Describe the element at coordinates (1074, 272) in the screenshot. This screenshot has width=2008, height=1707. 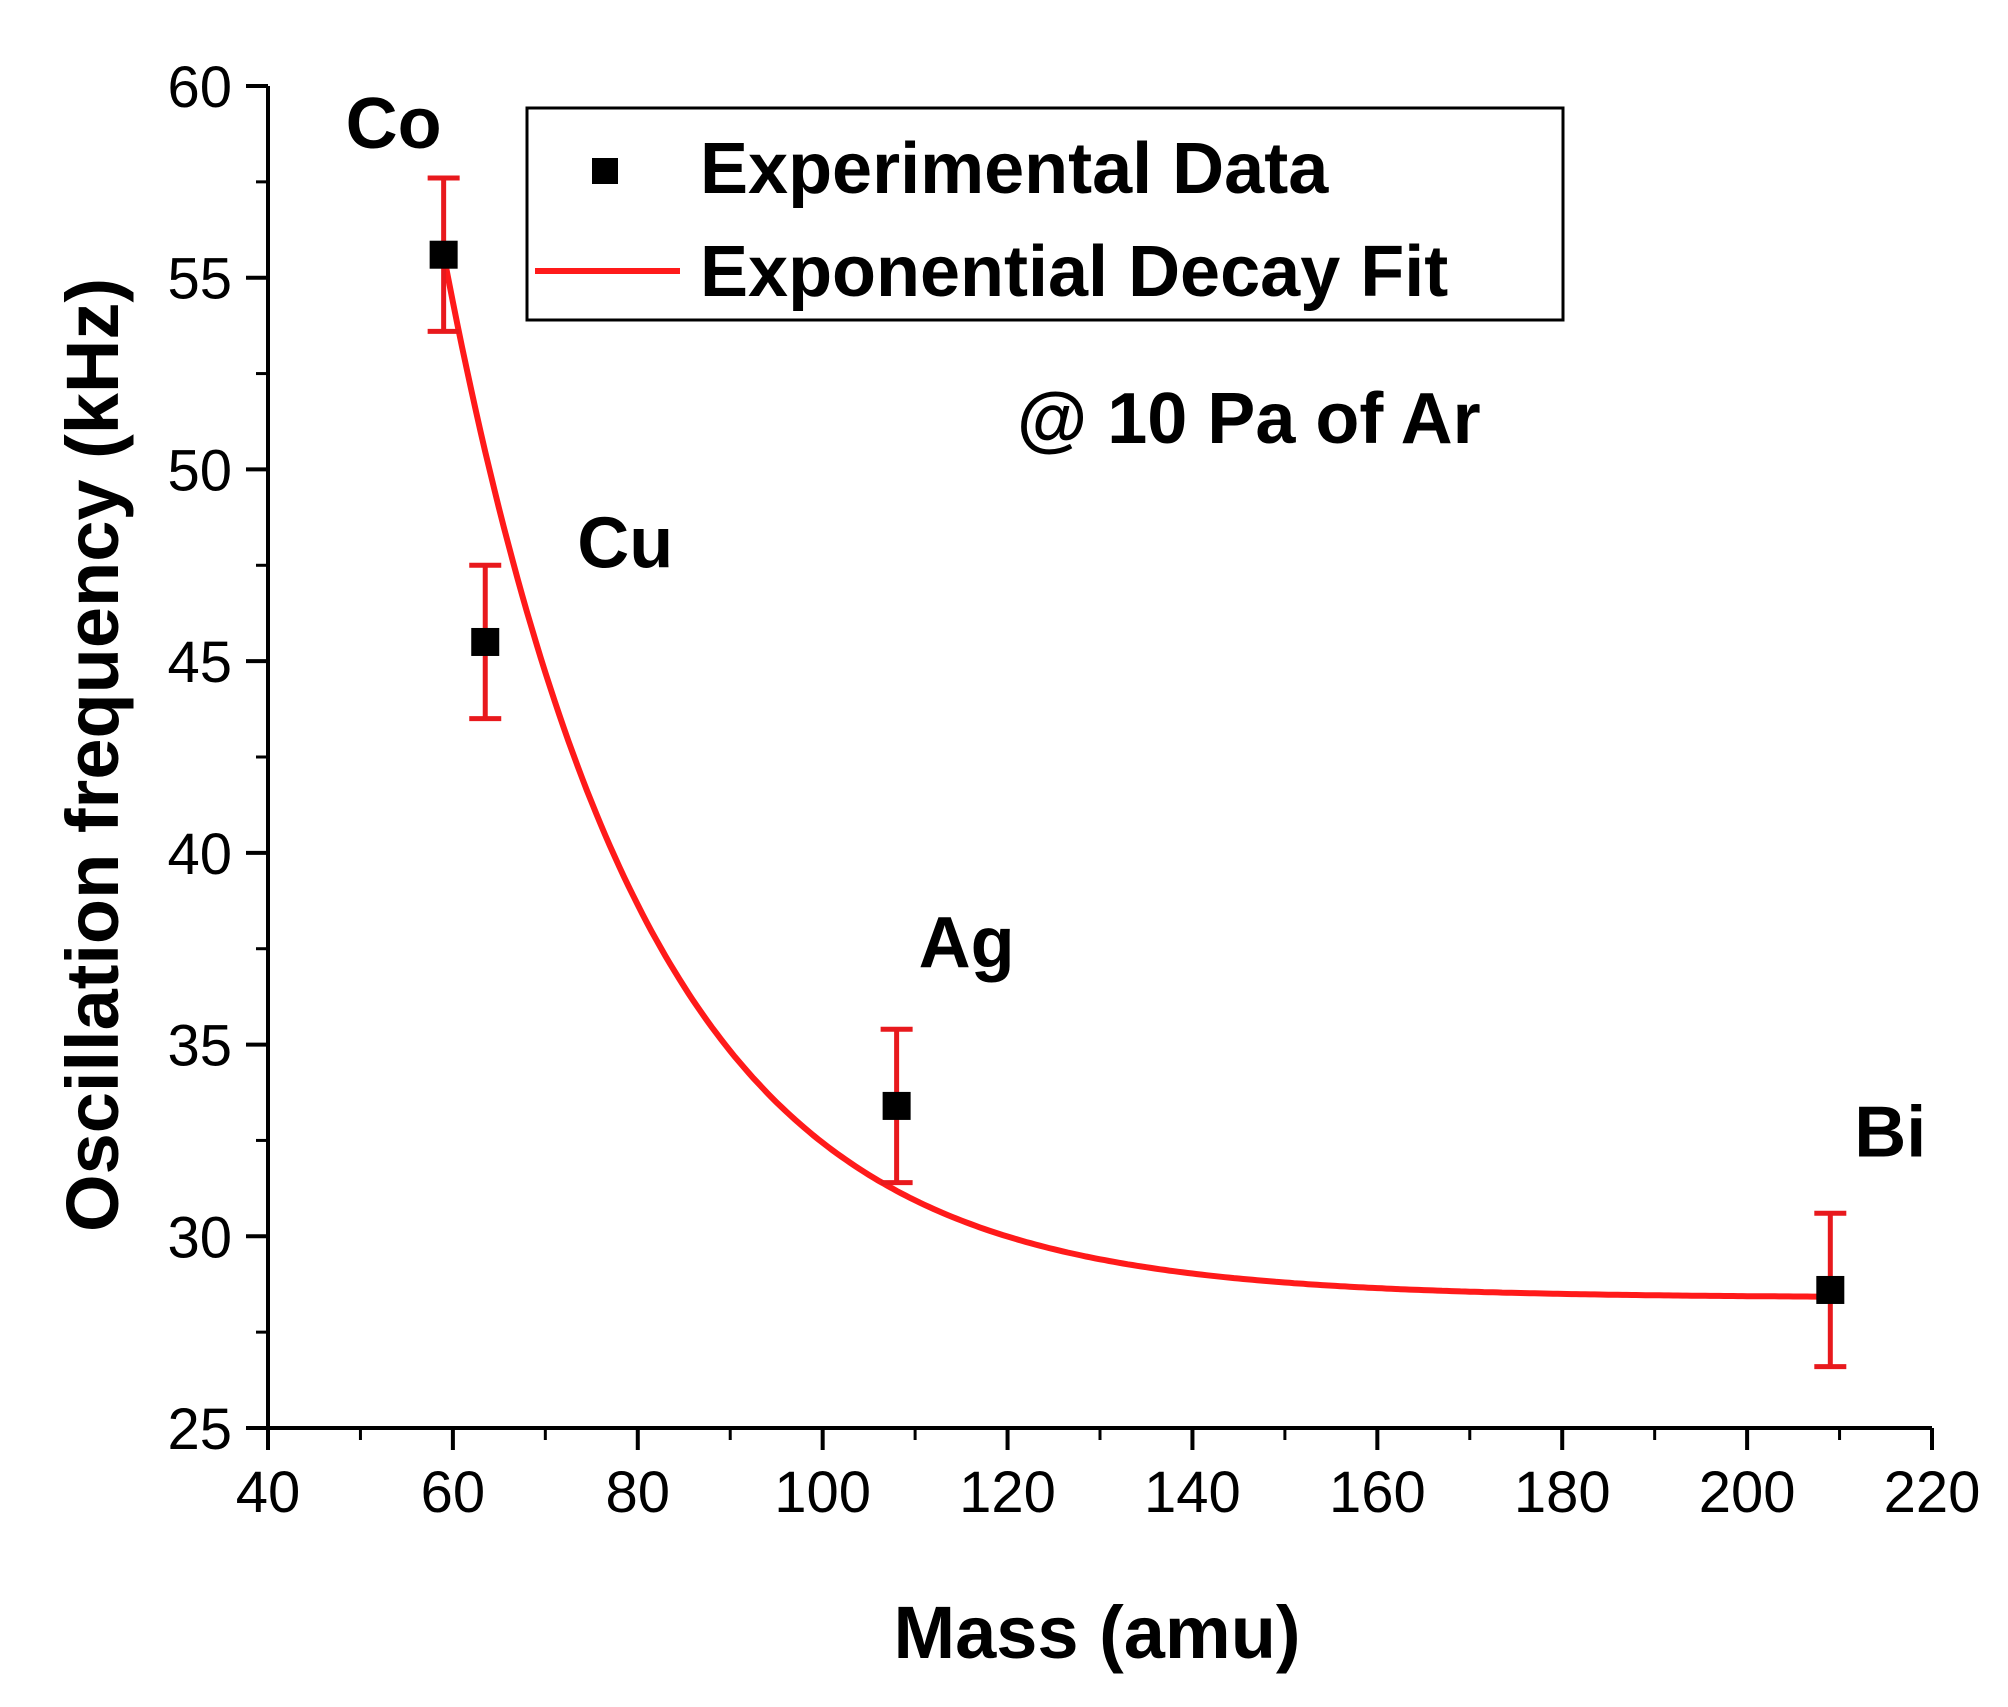
I see `legend-label-fit: Exponential Decay Fit` at that location.